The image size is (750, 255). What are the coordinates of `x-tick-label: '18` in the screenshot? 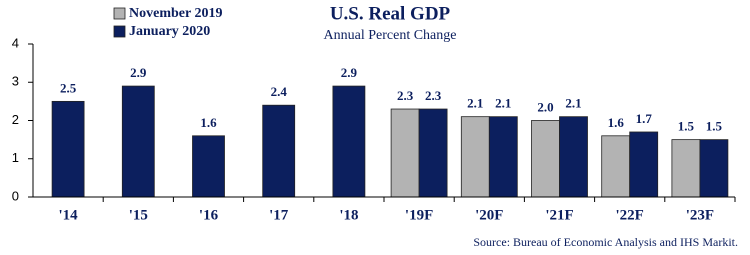 It's located at (348, 215).